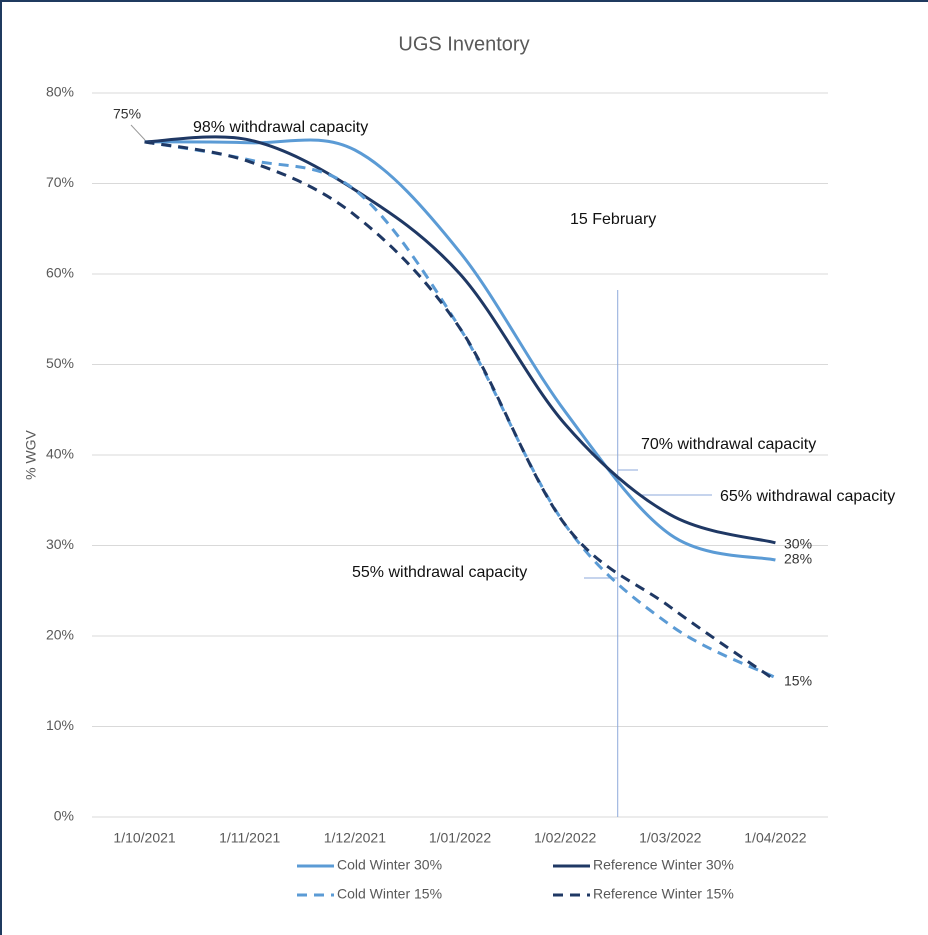  I want to click on y-tick-label: 30%, so click(60, 544).